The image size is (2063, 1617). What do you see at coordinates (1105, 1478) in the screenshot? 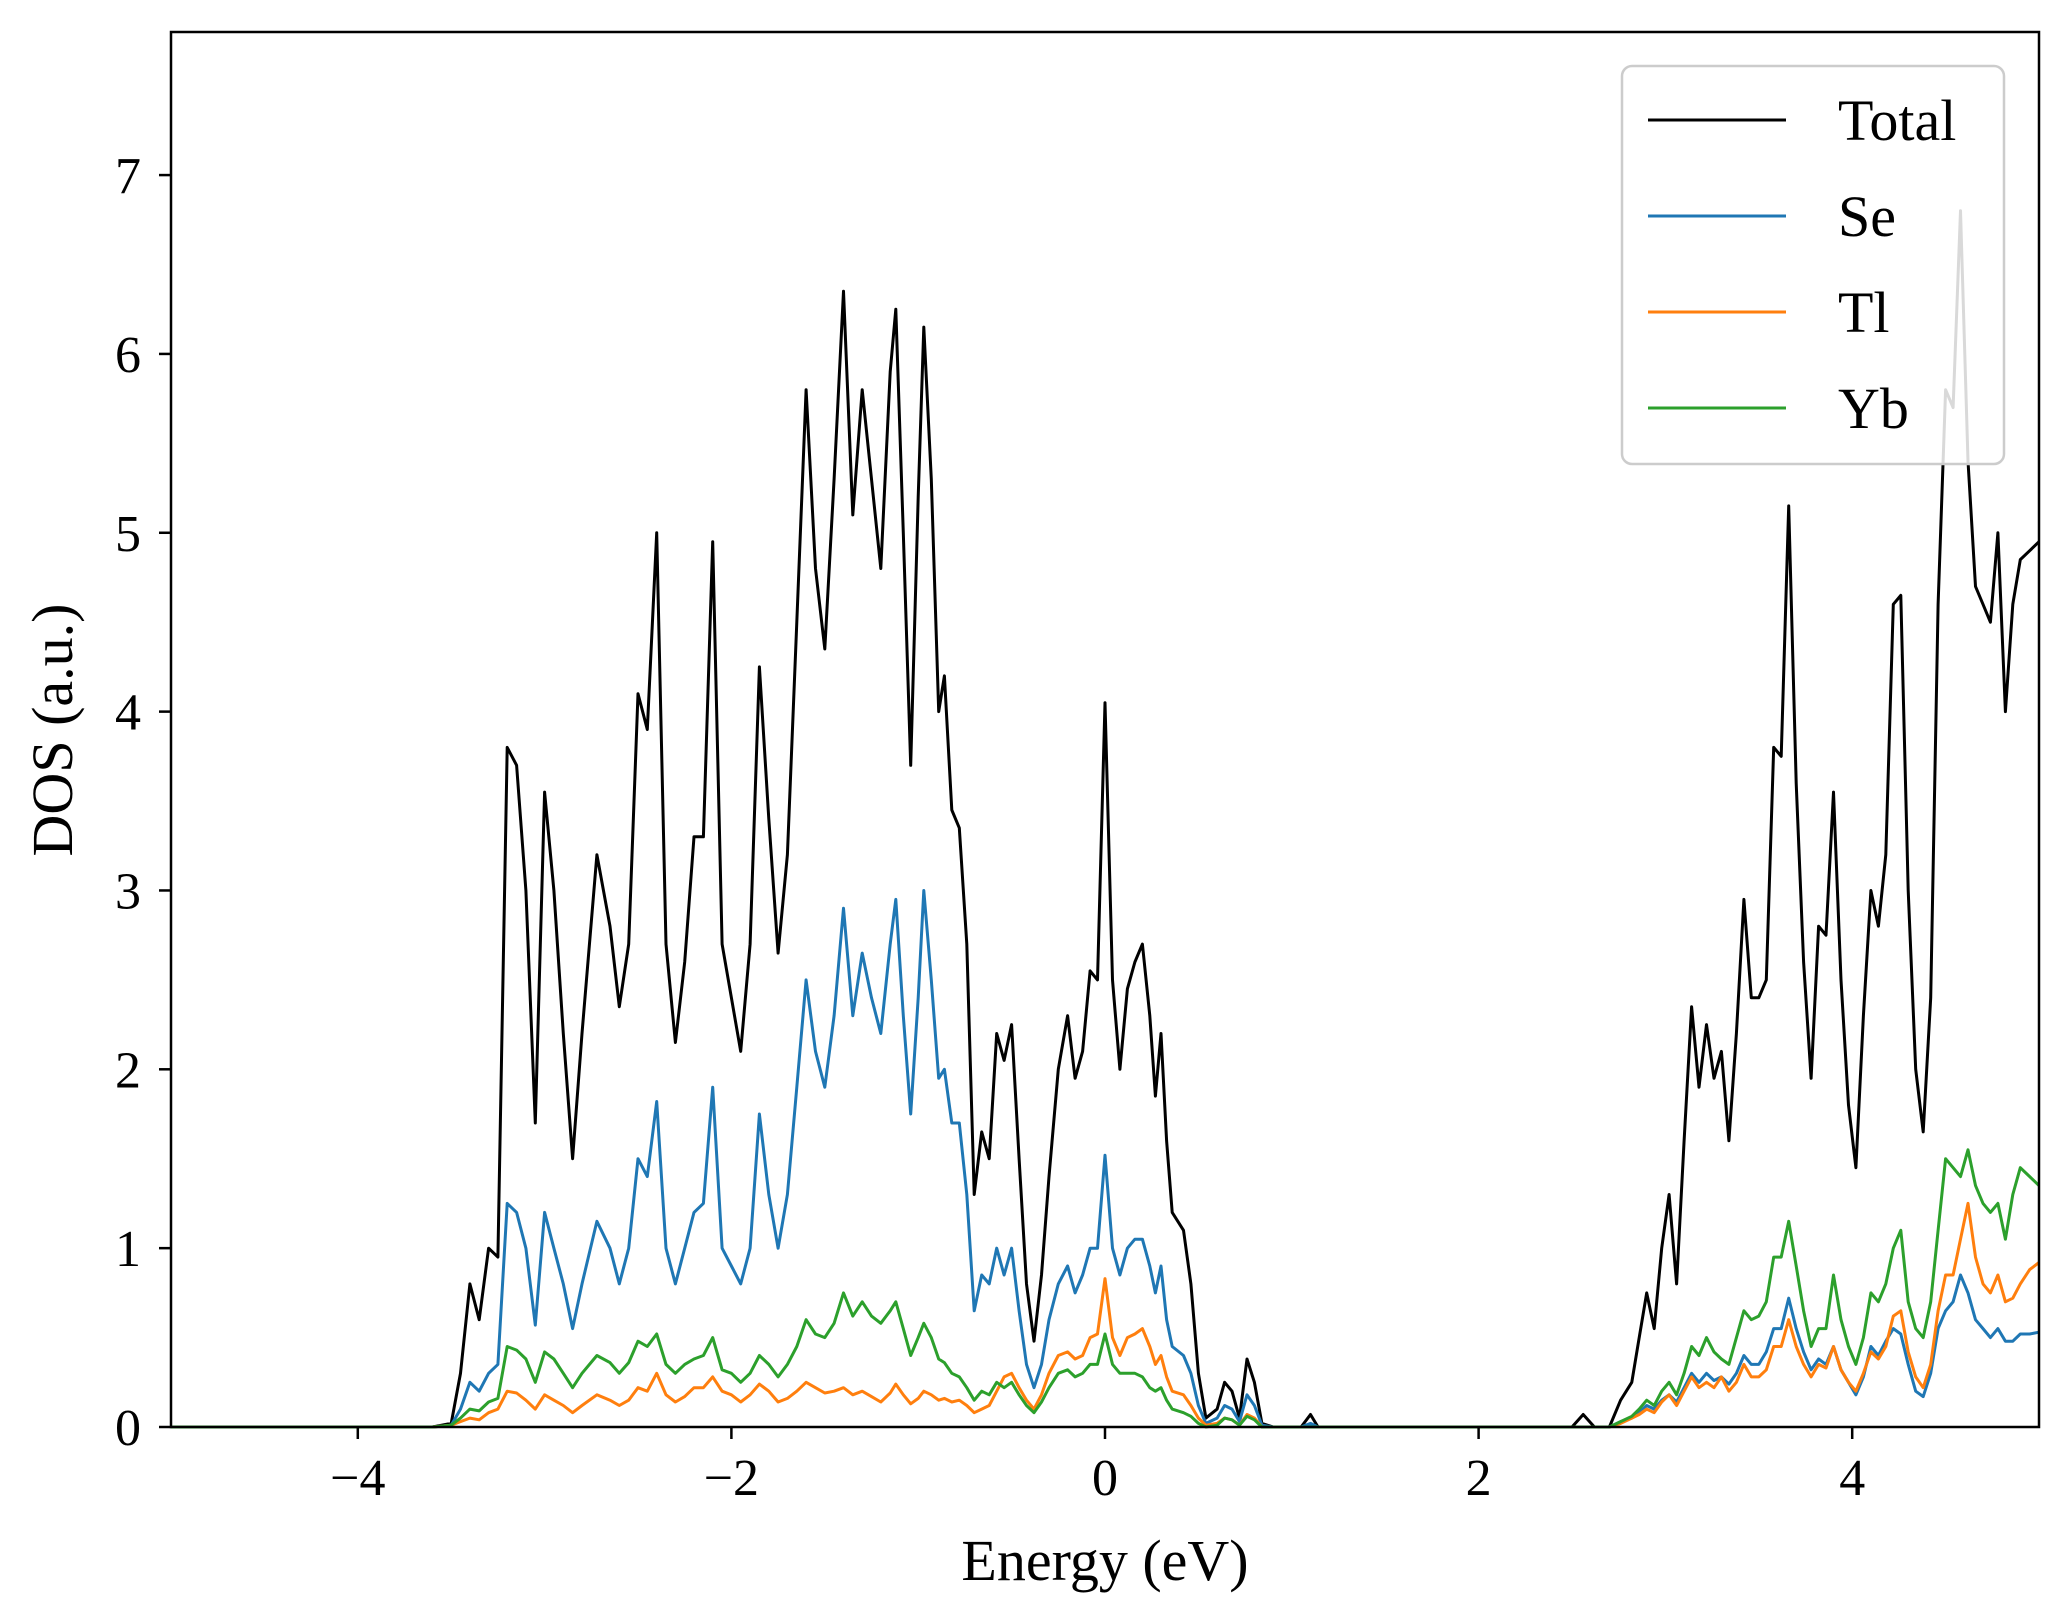
I see `x-tick-label: 0` at bounding box center [1105, 1478].